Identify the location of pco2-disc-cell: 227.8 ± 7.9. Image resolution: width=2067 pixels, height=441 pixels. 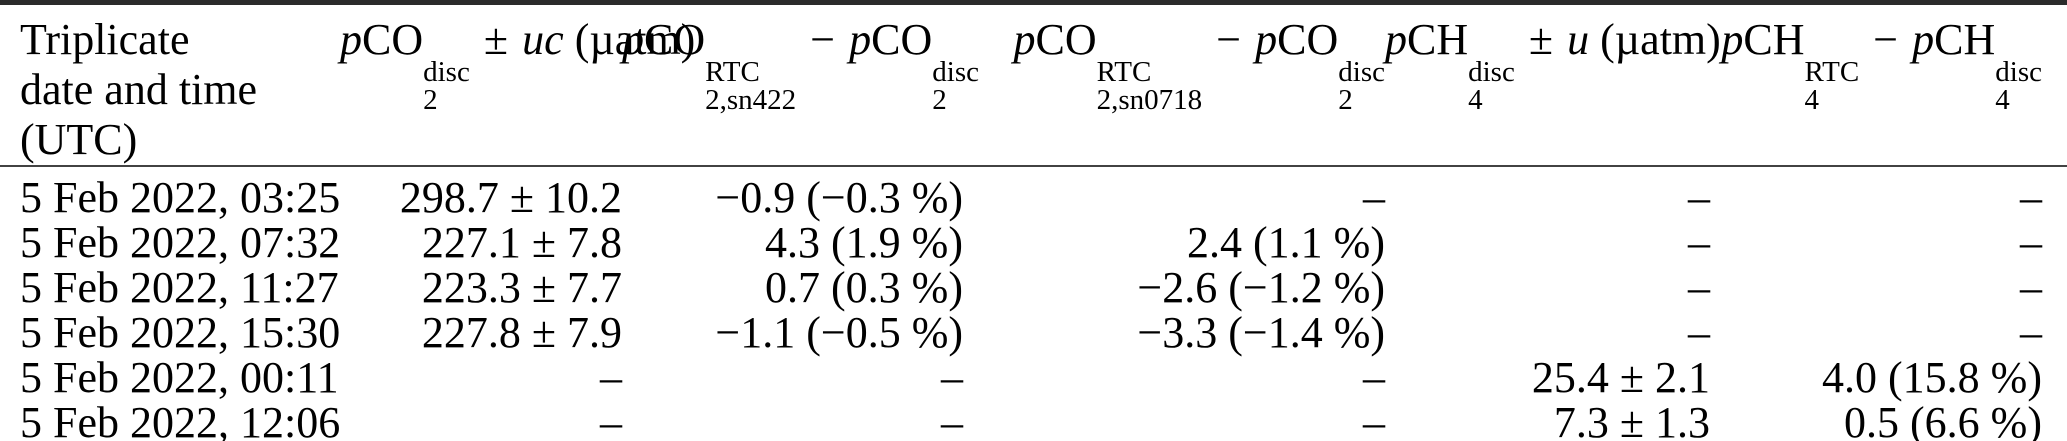
(521, 332).